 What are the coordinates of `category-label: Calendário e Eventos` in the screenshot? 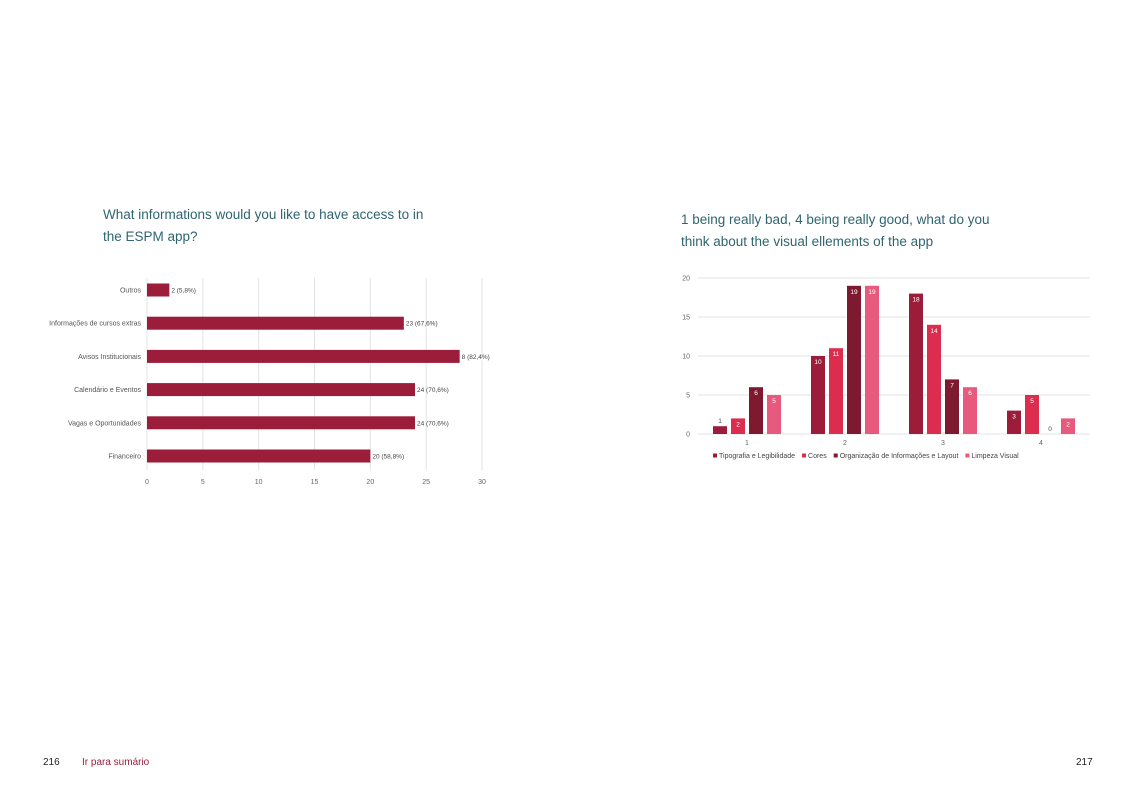 It's located at (107, 390).